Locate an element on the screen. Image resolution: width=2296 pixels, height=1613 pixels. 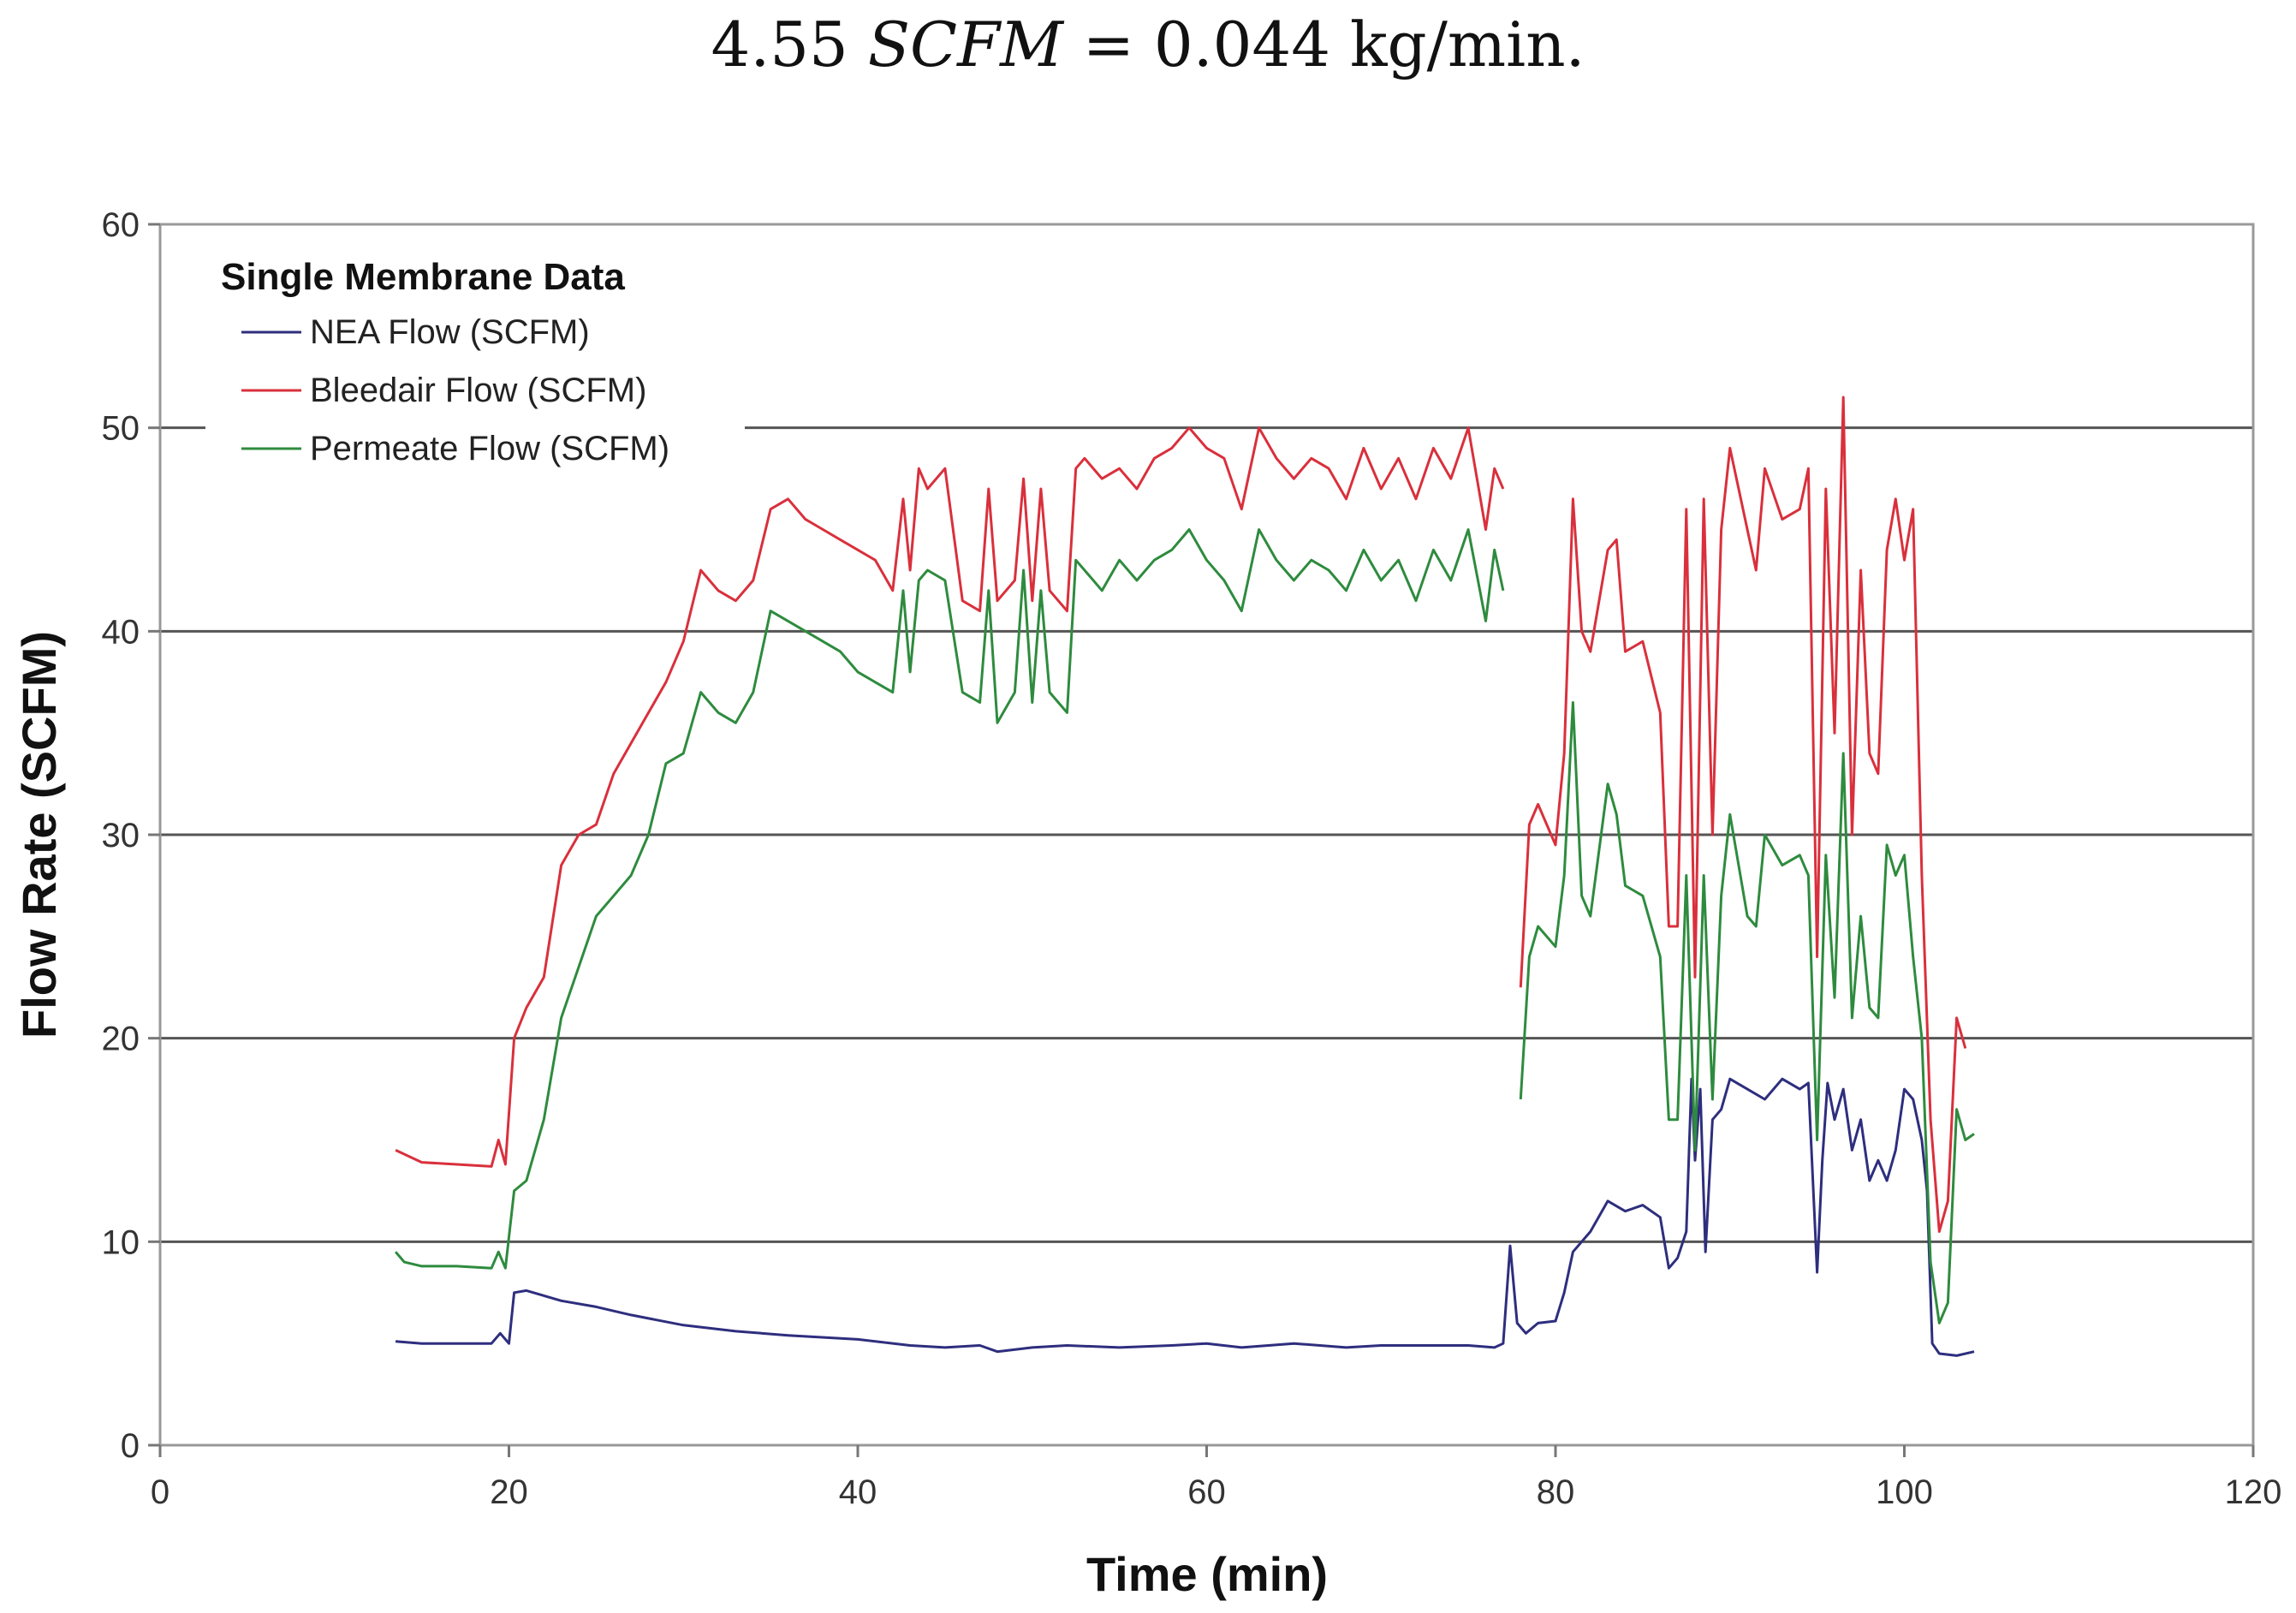
legend-entry: NEA Flow (SCFM) is located at coordinates (450, 332).